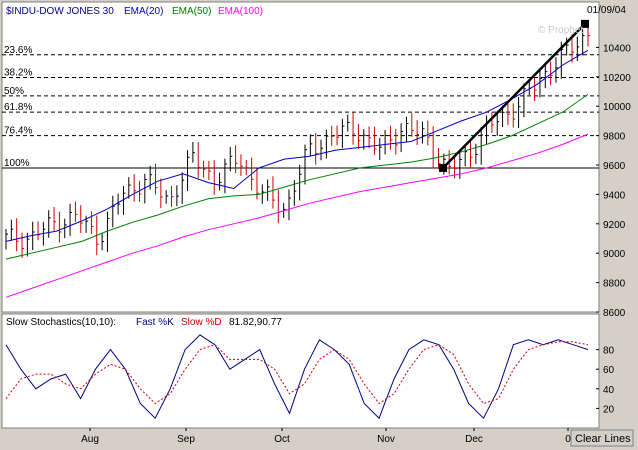 The width and height of the screenshot is (638, 450). Describe the element at coordinates (614, 195) in the screenshot. I see `price-tick-label: 9400` at that location.